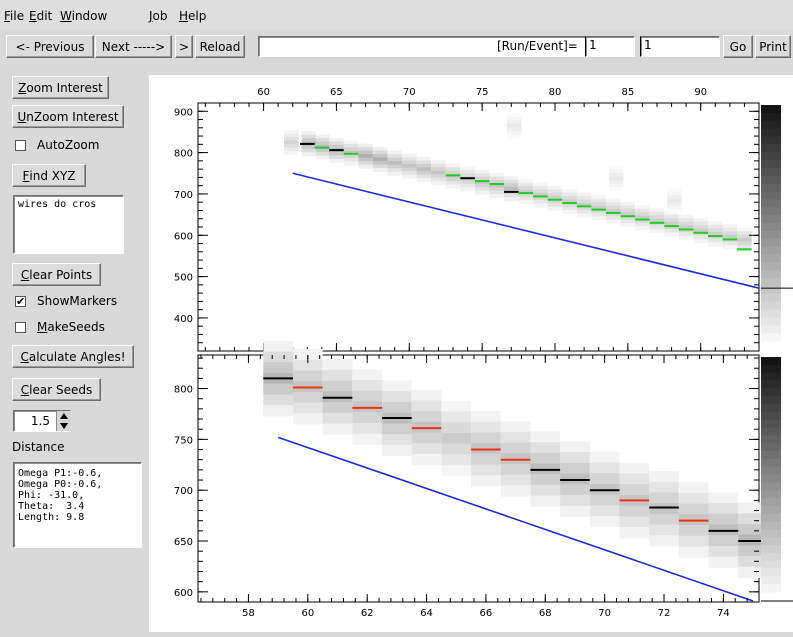  What do you see at coordinates (738, 46) in the screenshot?
I see `go-button: Go` at bounding box center [738, 46].